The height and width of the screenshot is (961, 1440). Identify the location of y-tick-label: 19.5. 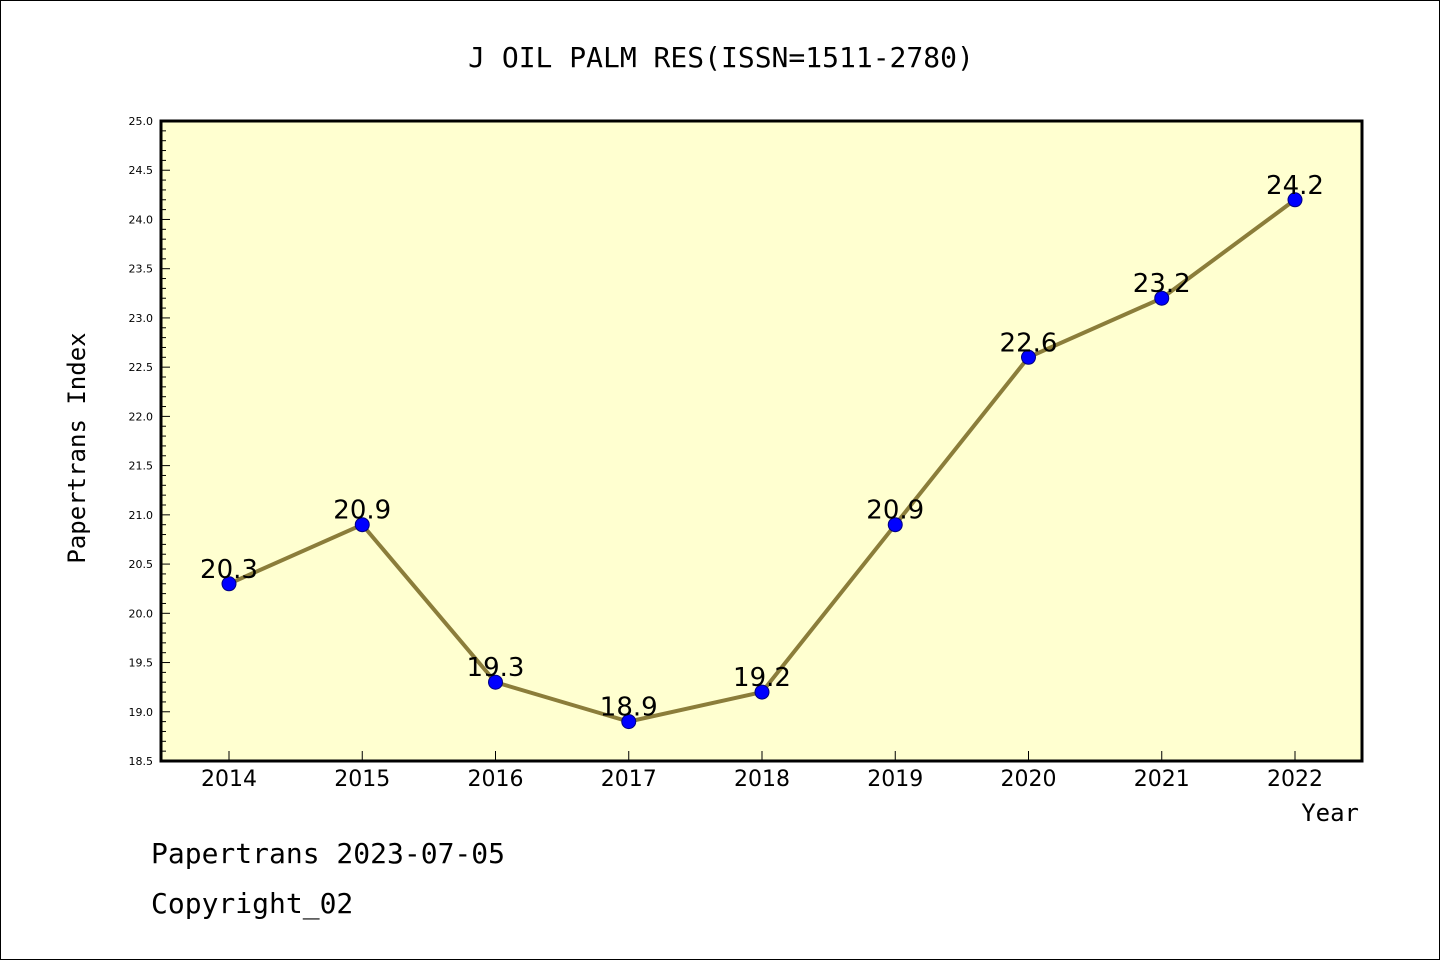
(141, 663).